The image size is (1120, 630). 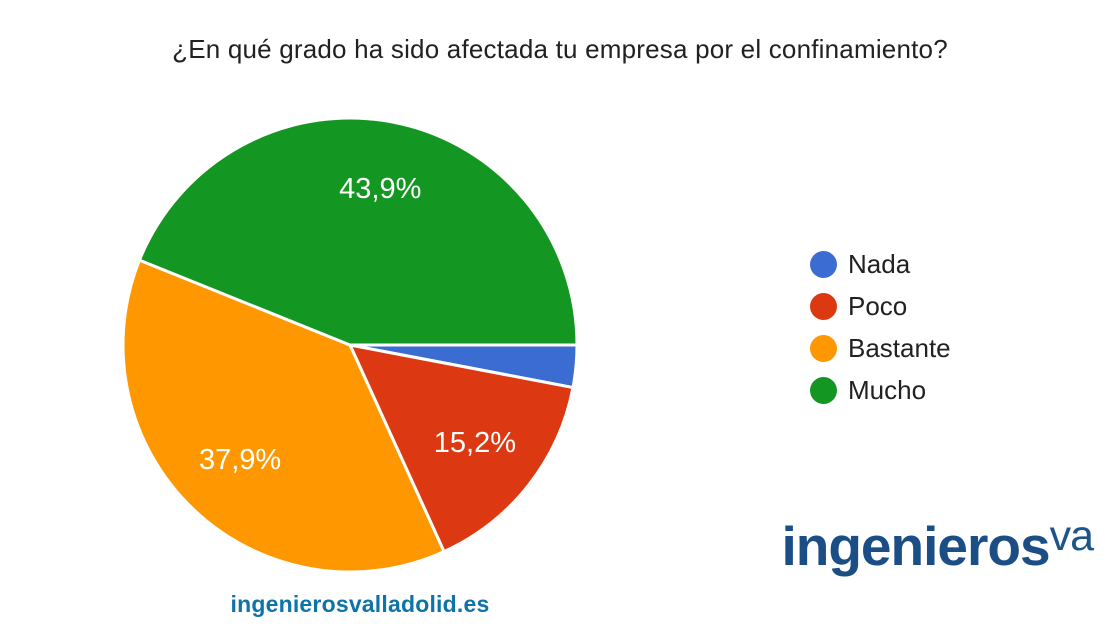 I want to click on legend: Nada Poco Bastante Mucho, so click(x=880, y=335).